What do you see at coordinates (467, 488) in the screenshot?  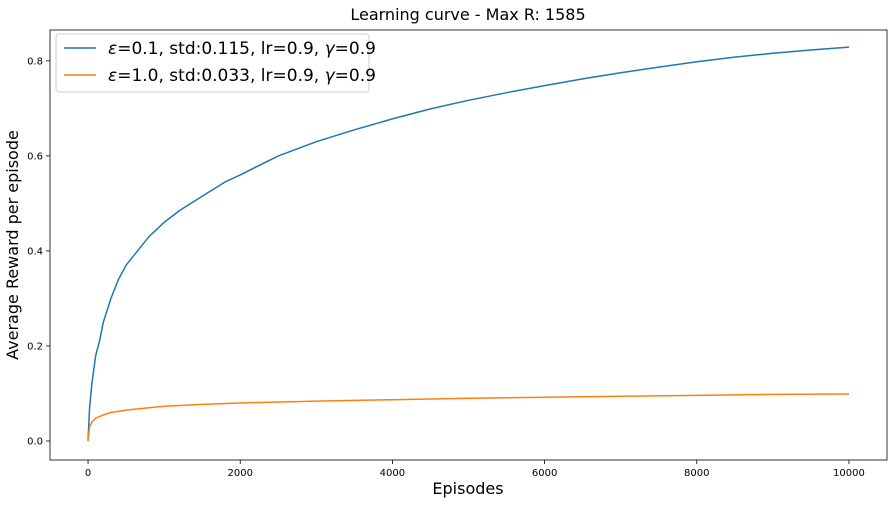 I see `x-axis-label: Episodes` at bounding box center [467, 488].